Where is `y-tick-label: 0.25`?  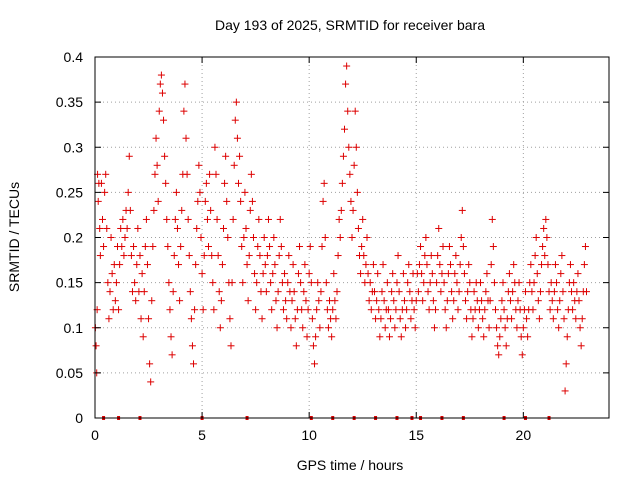
y-tick-label: 0.25 is located at coordinates (69, 192).